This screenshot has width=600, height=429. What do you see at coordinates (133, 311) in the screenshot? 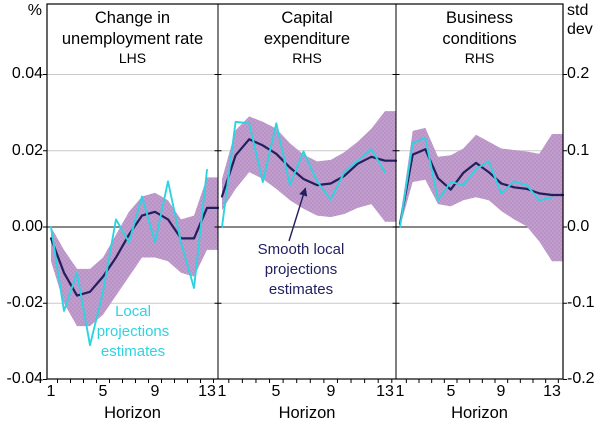
I see `annotation-local-line1: Local` at bounding box center [133, 311].